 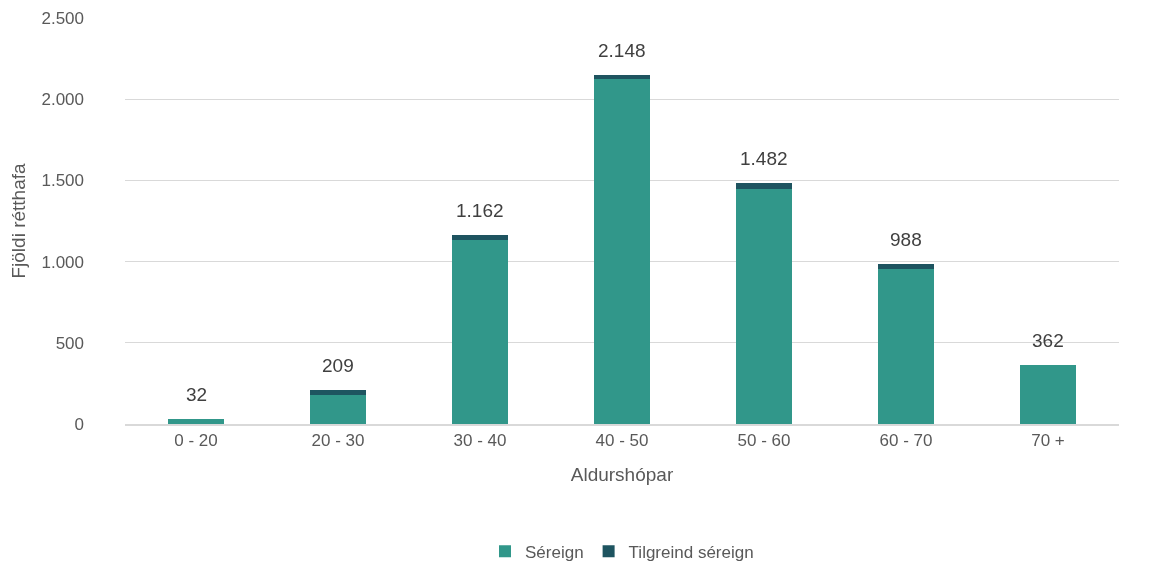 What do you see at coordinates (79, 424) in the screenshot?
I see `y-tick-label: 0` at bounding box center [79, 424].